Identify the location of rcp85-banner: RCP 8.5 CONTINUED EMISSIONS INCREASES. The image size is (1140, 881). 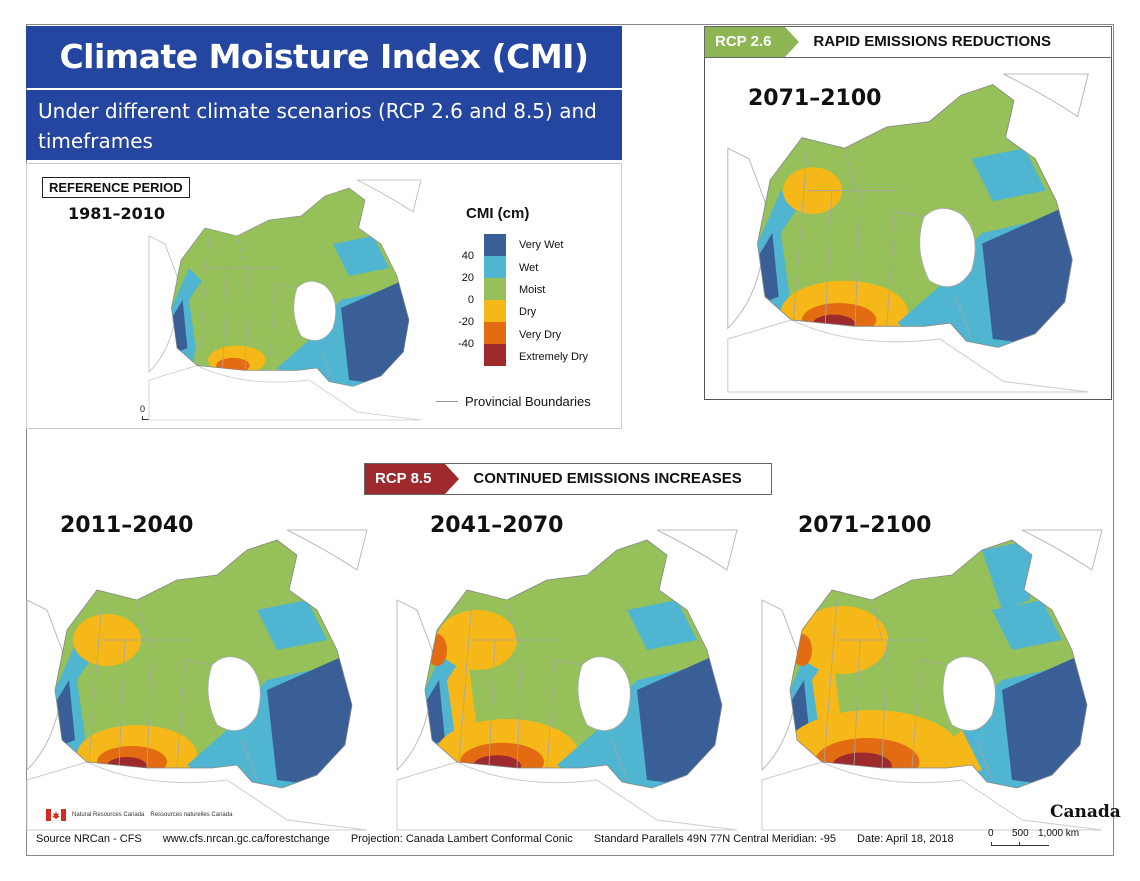
(568, 479).